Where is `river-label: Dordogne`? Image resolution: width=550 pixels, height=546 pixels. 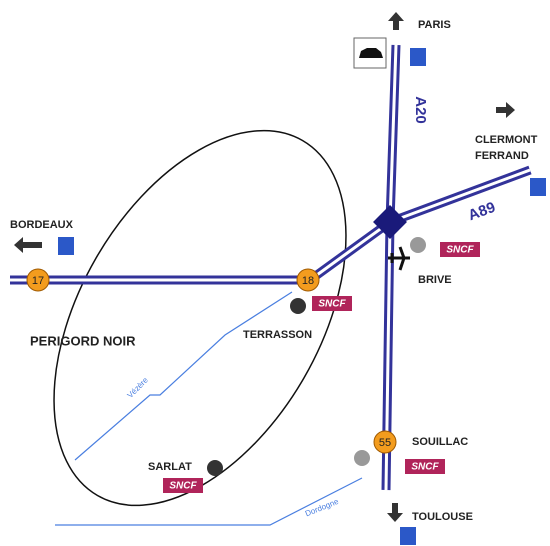 river-label: Dordogne is located at coordinates (322, 508).